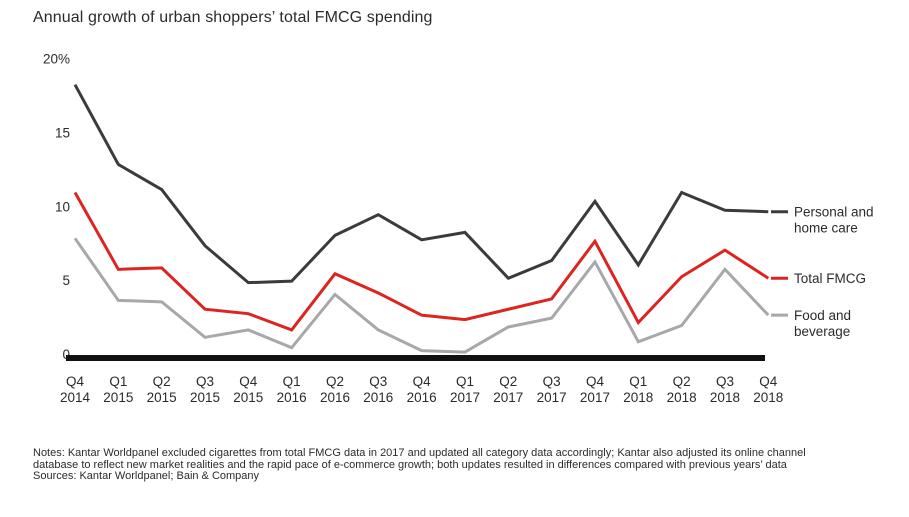 This screenshot has height=517, width=909. I want to click on y-axis-tick-labels: 0 5 10 15 20%, so click(56, 207).